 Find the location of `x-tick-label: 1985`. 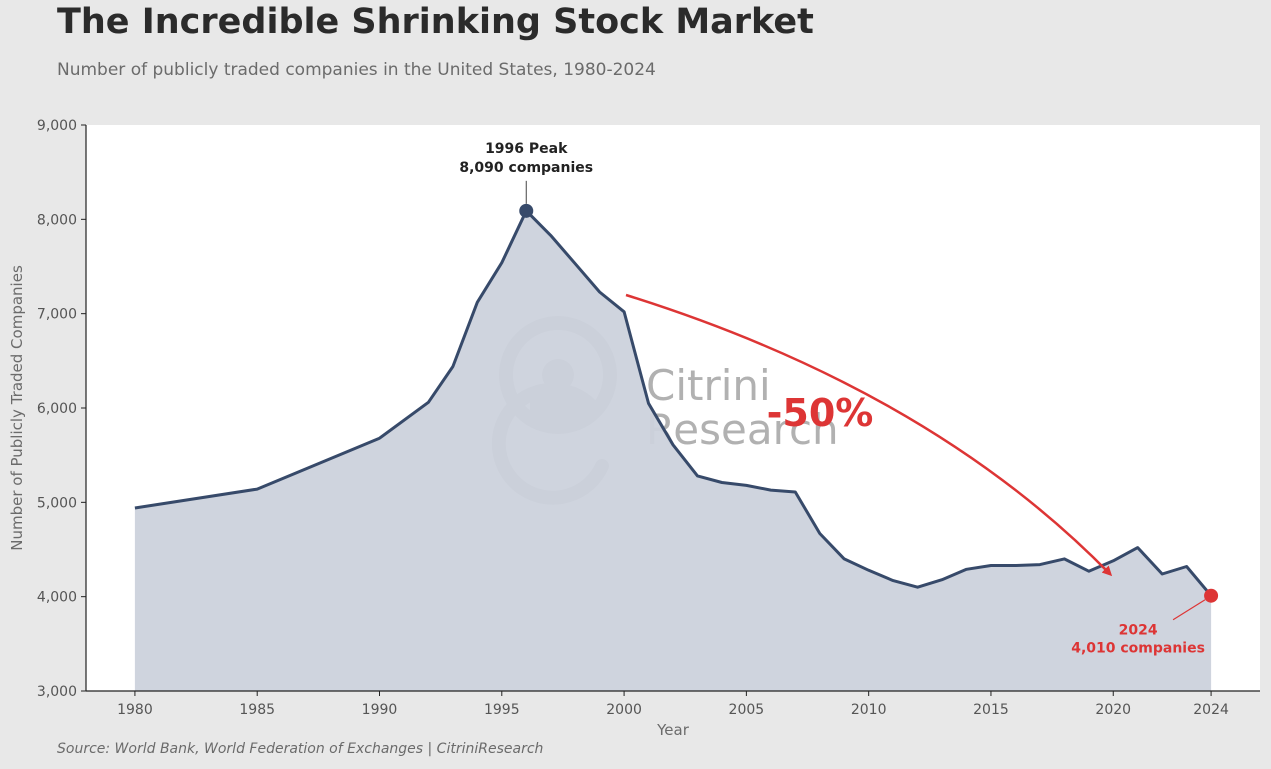

x-tick-label: 1985 is located at coordinates (257, 710).